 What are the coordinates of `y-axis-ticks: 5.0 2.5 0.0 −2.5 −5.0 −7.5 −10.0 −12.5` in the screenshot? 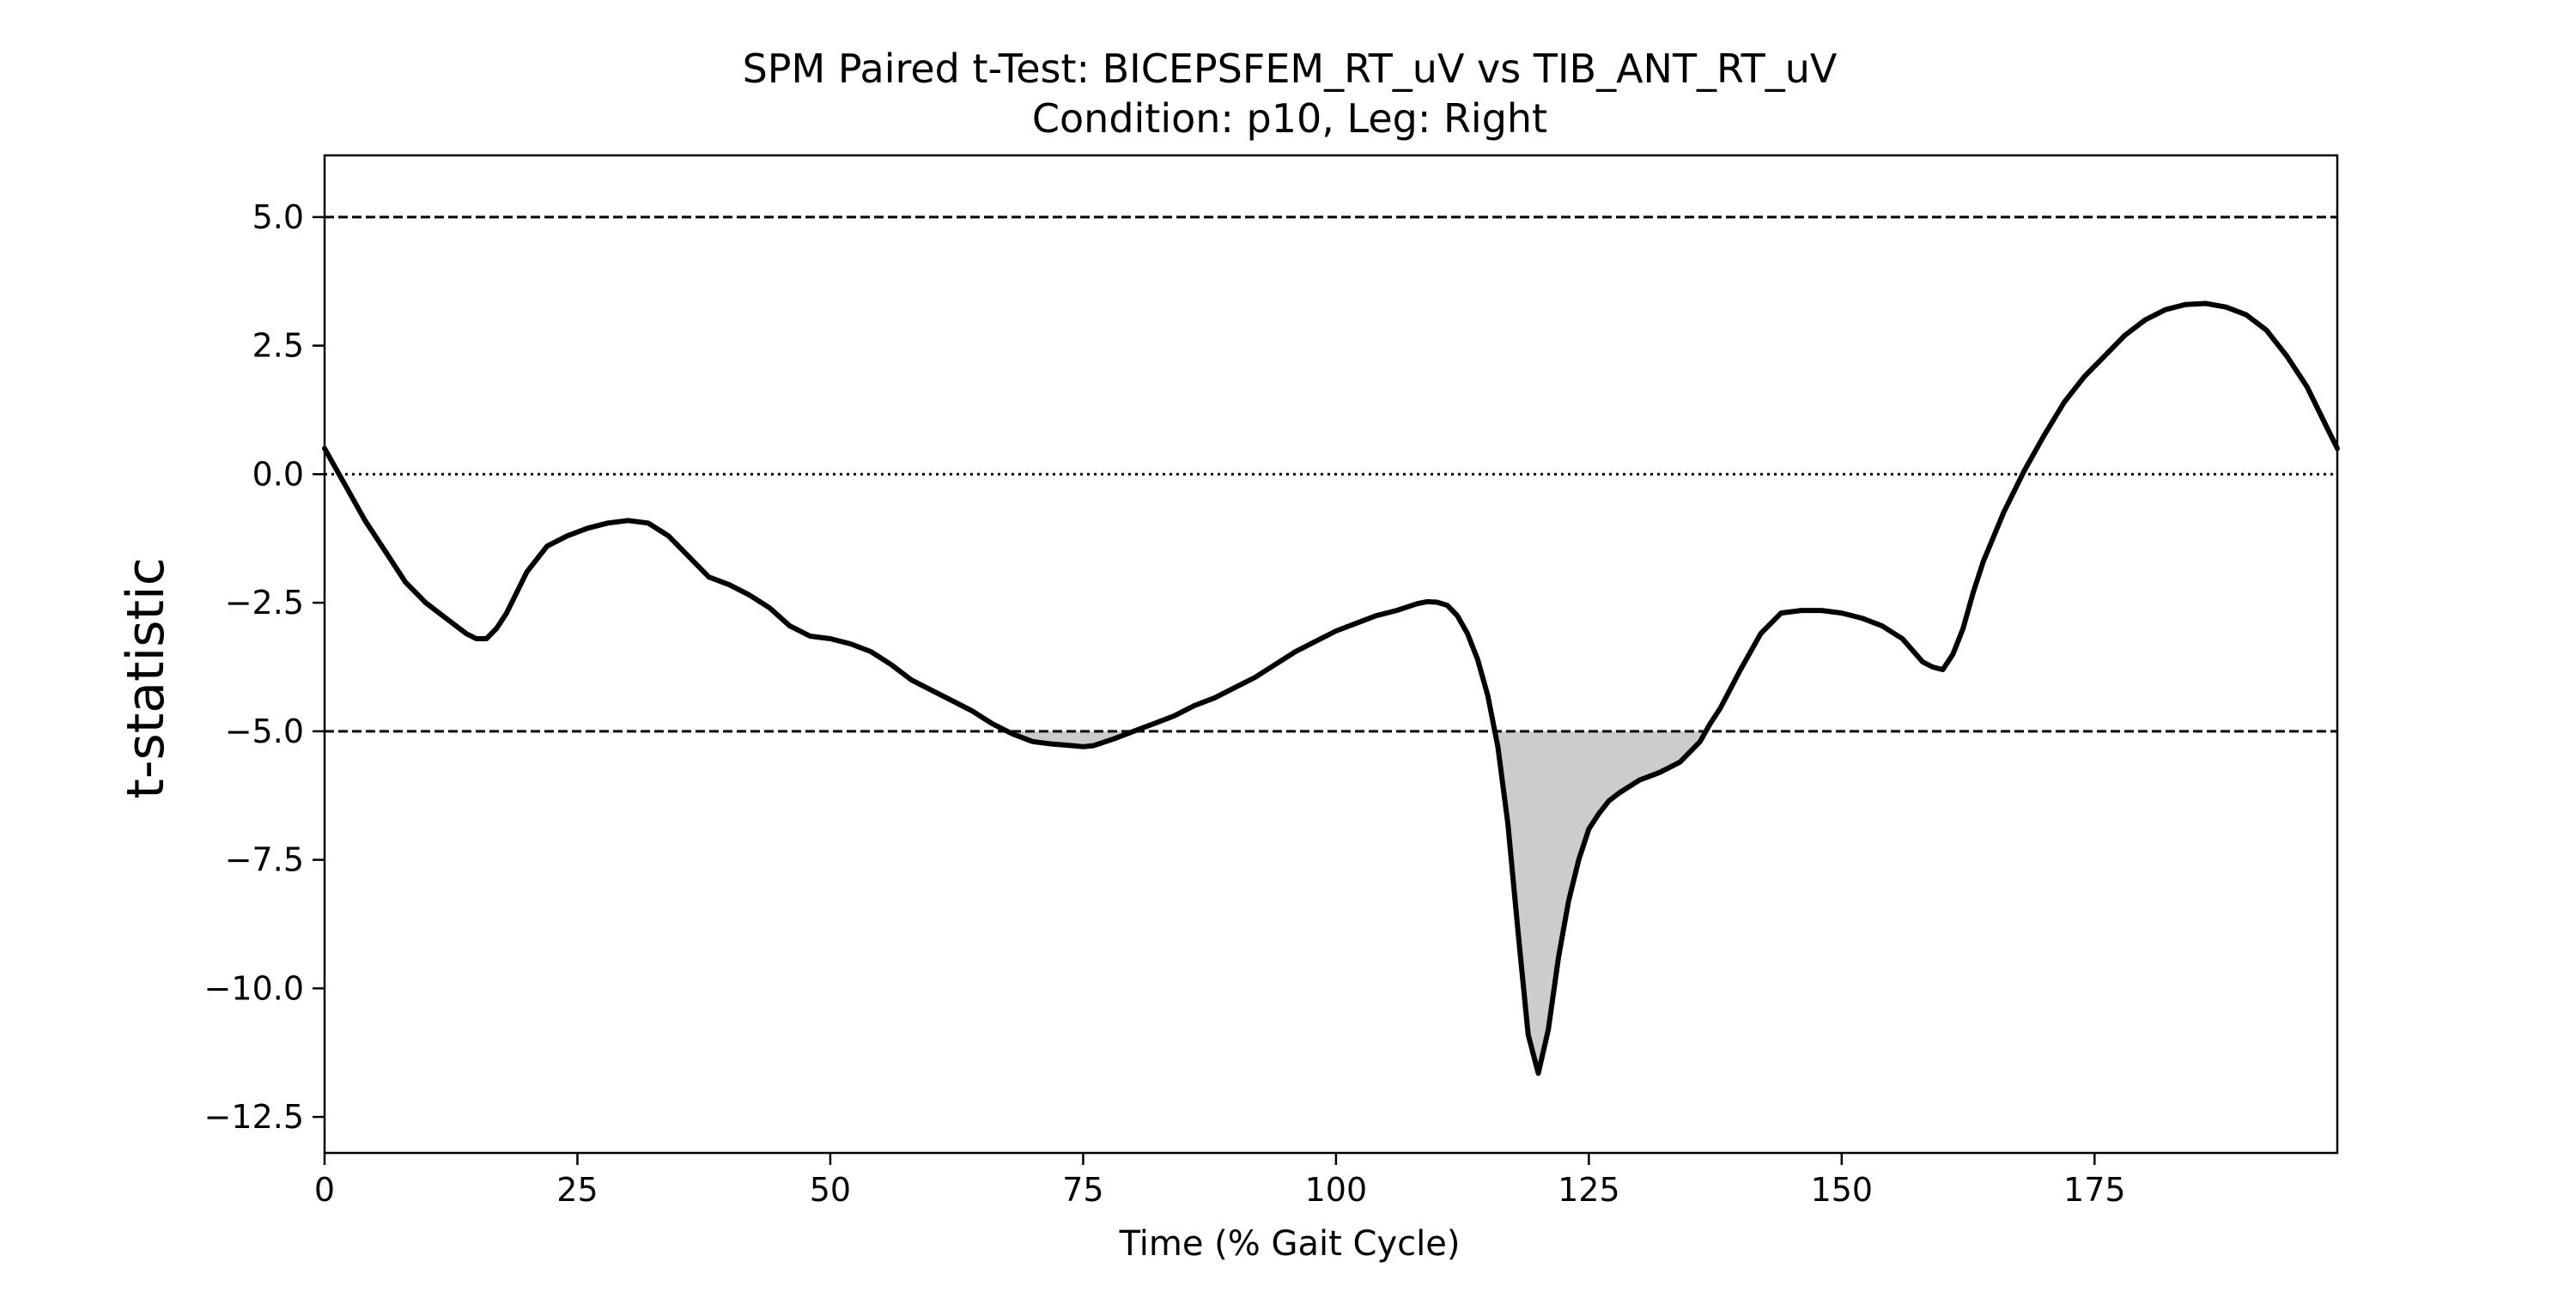 It's located at (264, 667).